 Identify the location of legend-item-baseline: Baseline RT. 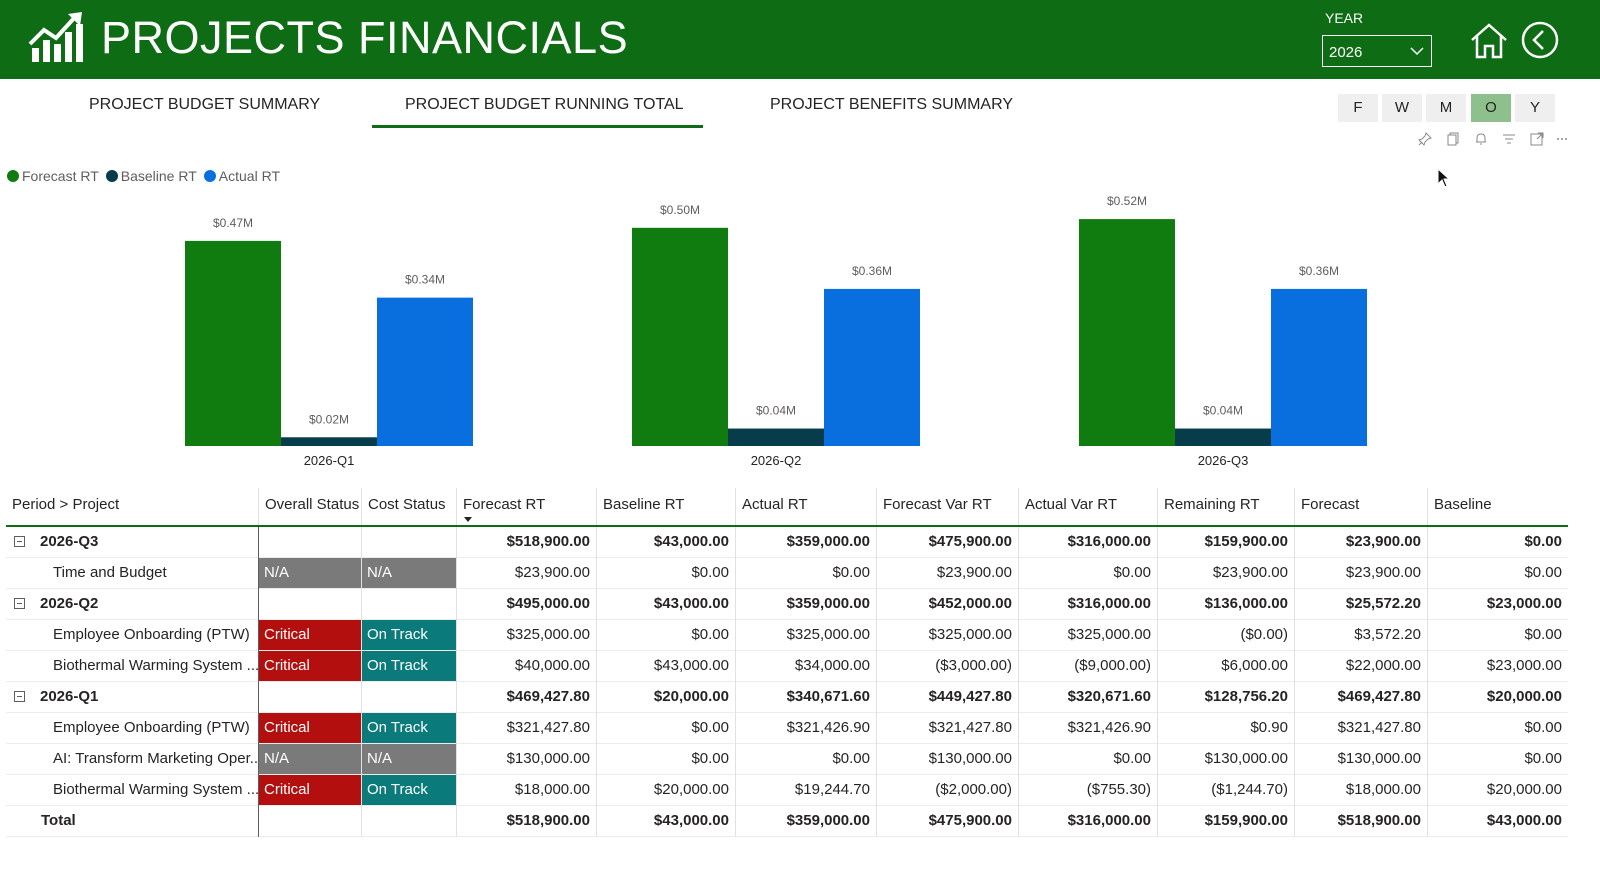
(151, 176).